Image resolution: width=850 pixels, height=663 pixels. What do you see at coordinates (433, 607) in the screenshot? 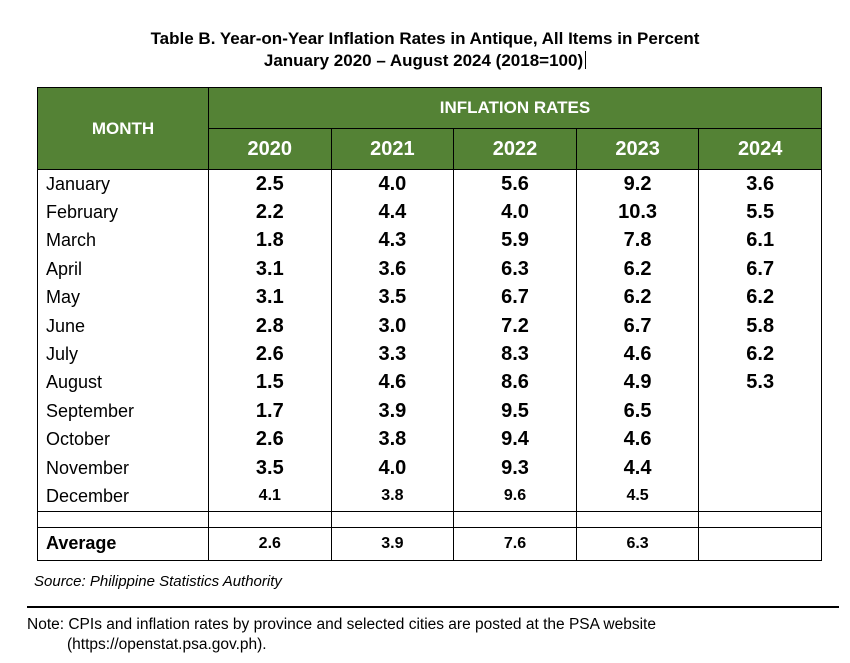
I see `divider` at bounding box center [433, 607].